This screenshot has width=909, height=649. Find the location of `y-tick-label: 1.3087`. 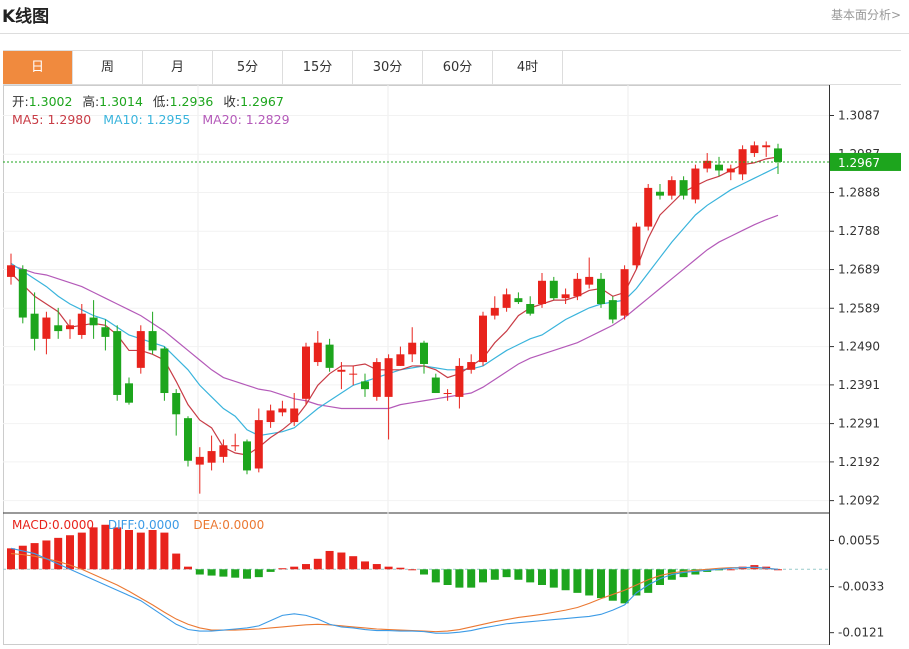

y-tick-label: 1.3087 is located at coordinates (859, 116).